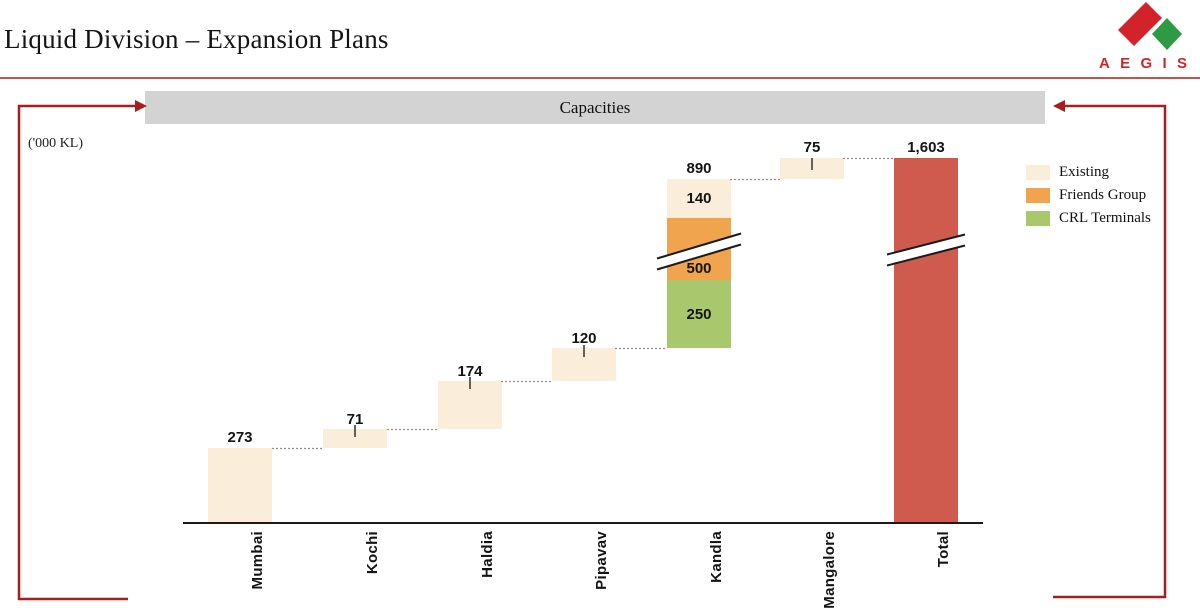 This screenshot has height=613, width=1200. I want to click on axis-label-kandla: Kandla, so click(716, 557).